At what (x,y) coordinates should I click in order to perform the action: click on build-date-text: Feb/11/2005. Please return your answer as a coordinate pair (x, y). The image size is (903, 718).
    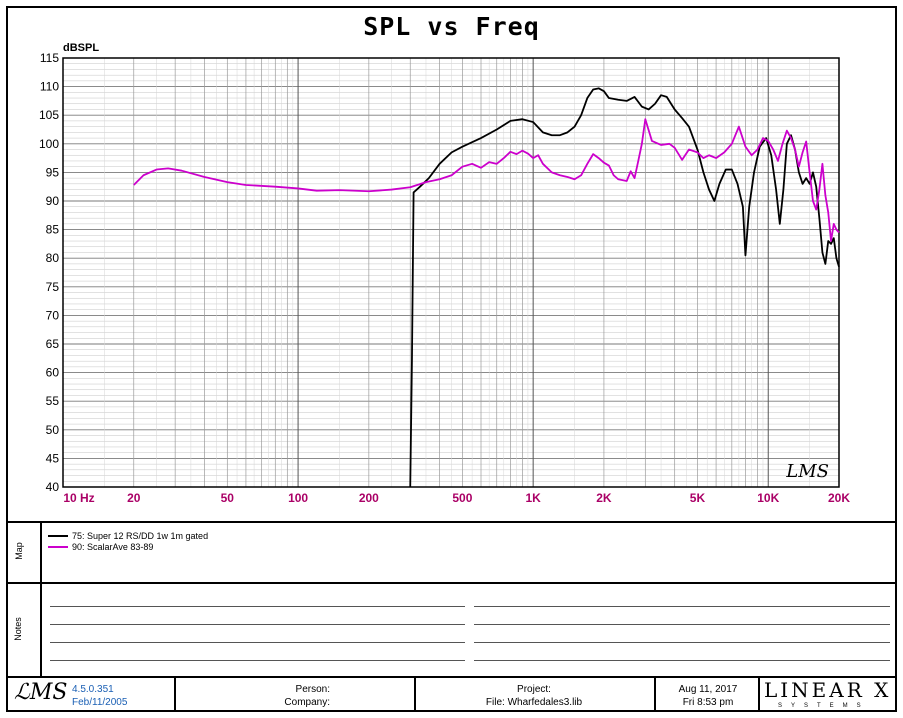
    Looking at the image, I should click on (100, 702).